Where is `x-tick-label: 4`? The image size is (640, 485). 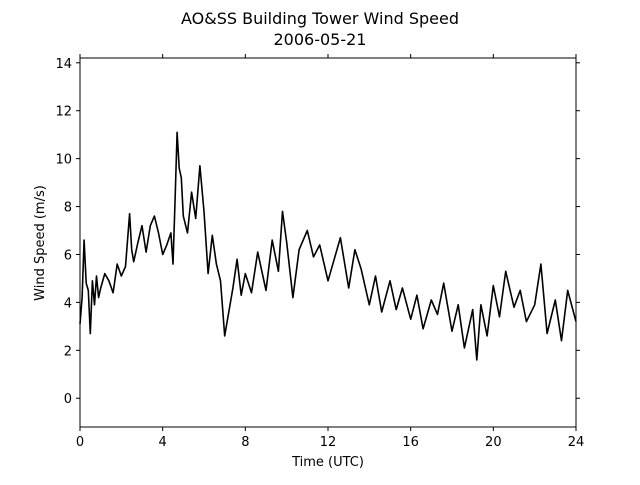 x-tick-label: 4 is located at coordinates (163, 442).